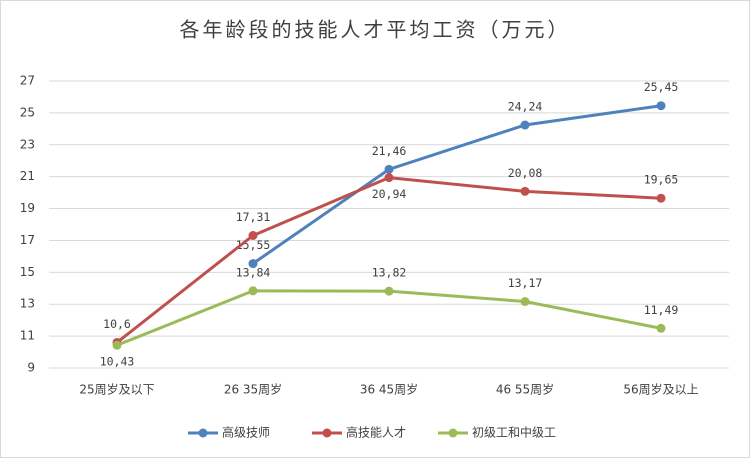  I want to click on data-label: 10,43, so click(117, 362).